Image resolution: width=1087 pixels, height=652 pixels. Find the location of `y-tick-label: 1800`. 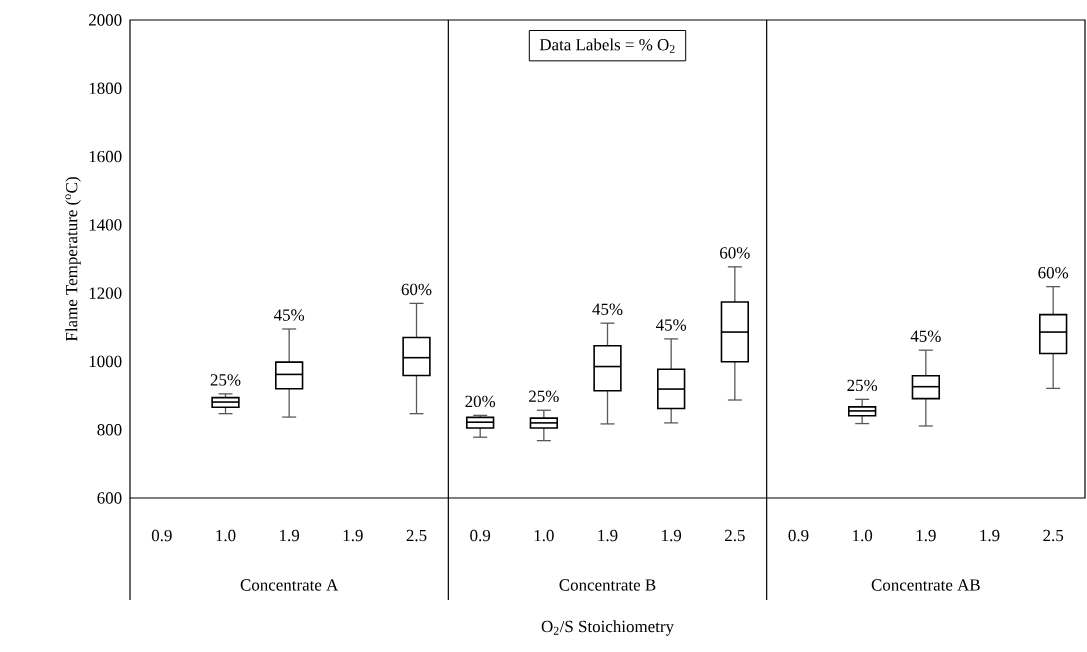

y-tick-label: 1800 is located at coordinates (105, 88).